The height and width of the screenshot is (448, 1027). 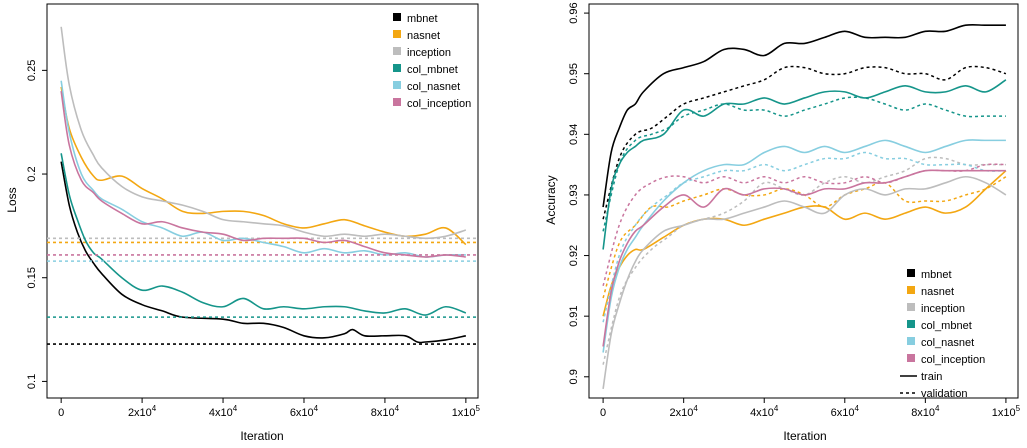 I want to click on series-validation-col_inception, so click(x=804, y=225).